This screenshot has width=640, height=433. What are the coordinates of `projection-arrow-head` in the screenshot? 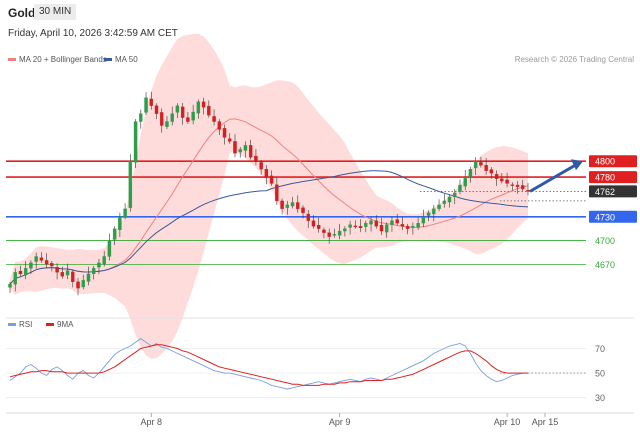 It's located at (577, 165).